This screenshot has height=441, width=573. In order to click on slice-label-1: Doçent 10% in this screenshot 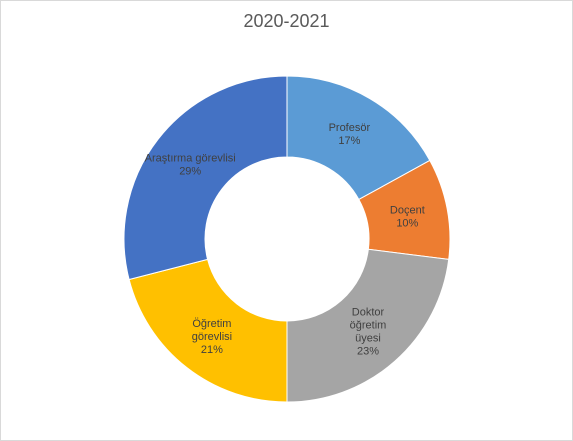, I will do `click(407, 217)`.